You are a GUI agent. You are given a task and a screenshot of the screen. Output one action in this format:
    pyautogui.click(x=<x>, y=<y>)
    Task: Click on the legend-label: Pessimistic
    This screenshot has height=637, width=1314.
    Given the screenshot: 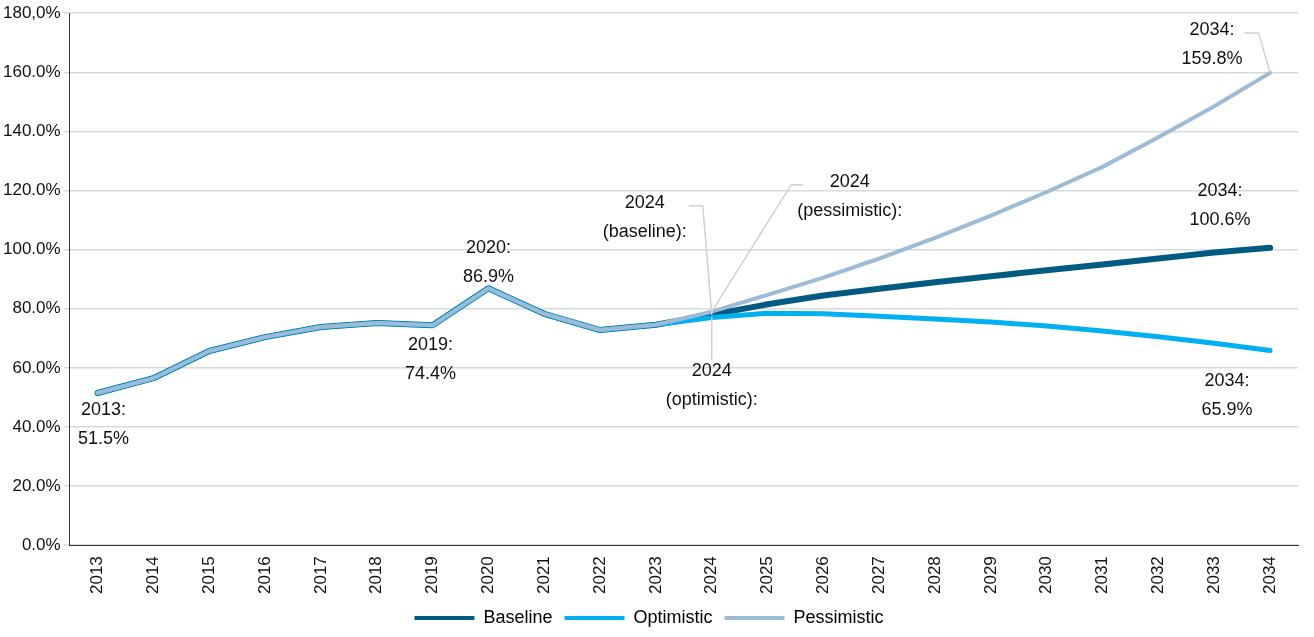 What is the action you would take?
    pyautogui.click(x=838, y=616)
    